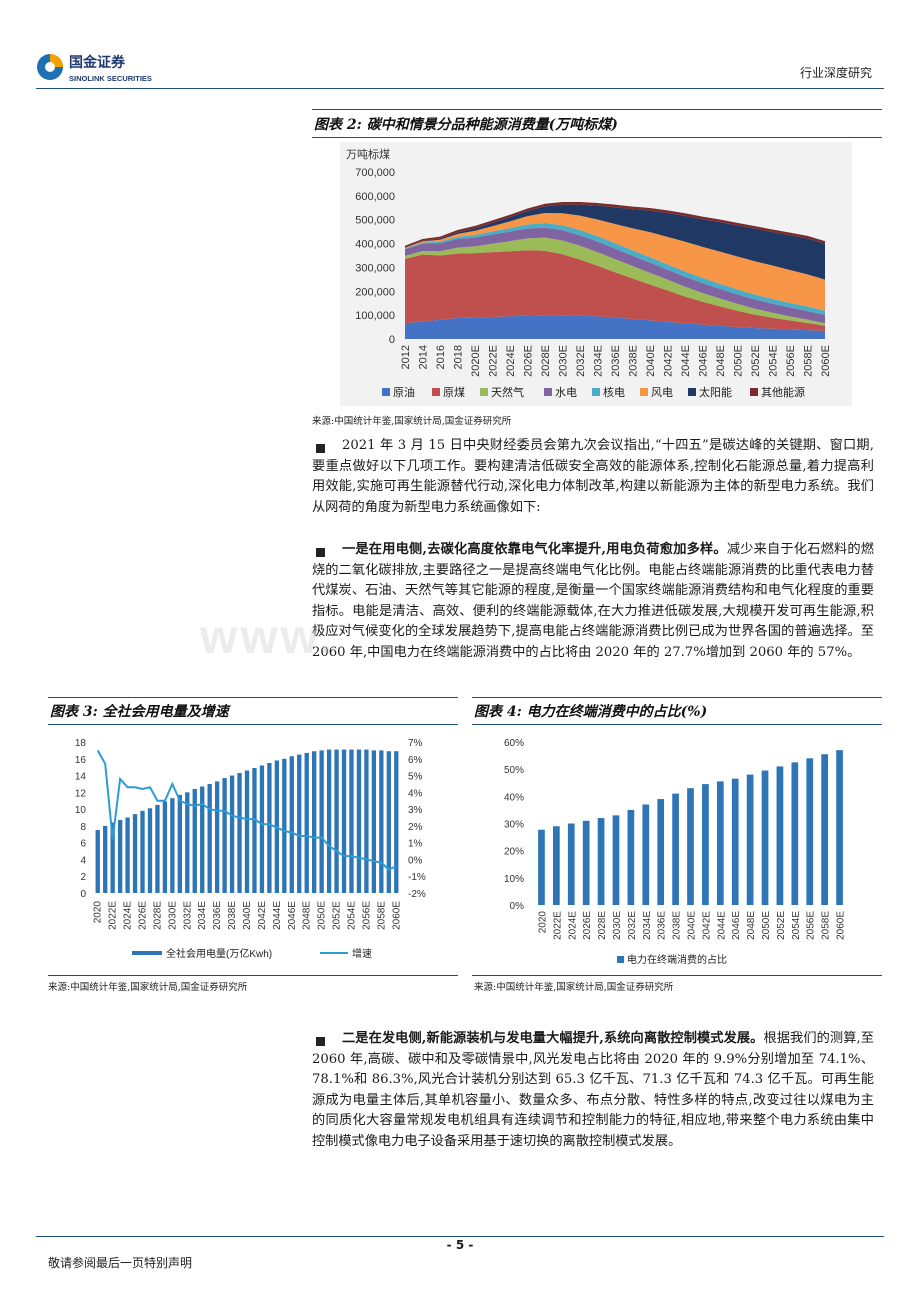  What do you see at coordinates (751, 925) in the screenshot?
I see `fig4-xtick: 2048E` at bounding box center [751, 925].